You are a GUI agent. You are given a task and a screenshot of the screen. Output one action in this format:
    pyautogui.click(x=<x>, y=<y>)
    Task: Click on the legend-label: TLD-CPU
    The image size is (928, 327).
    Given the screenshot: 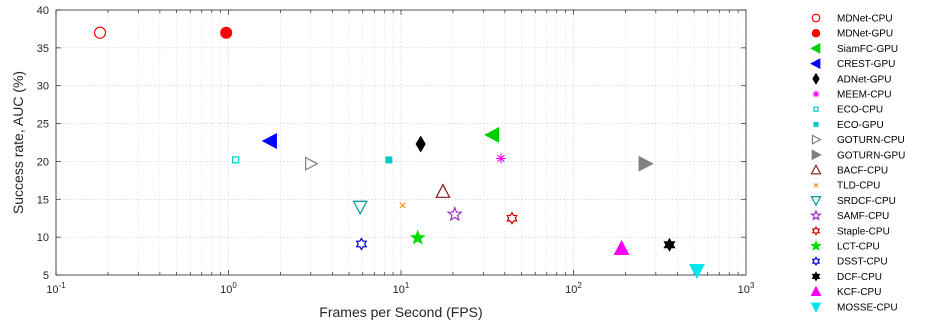 What is the action you would take?
    pyautogui.click(x=858, y=186)
    